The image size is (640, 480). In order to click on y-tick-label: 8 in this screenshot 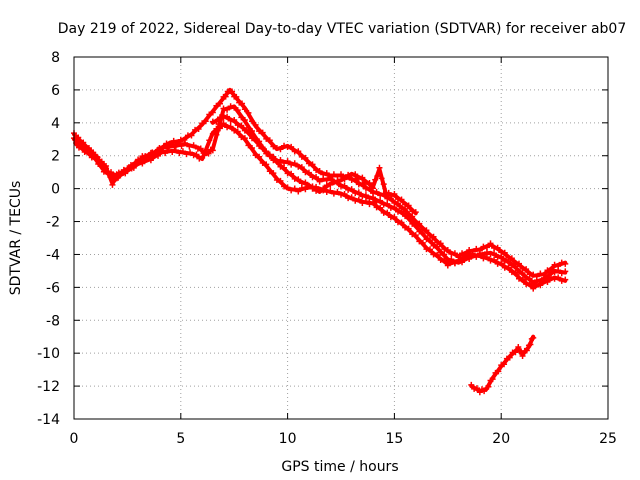, I will do `click(55, 58)`.